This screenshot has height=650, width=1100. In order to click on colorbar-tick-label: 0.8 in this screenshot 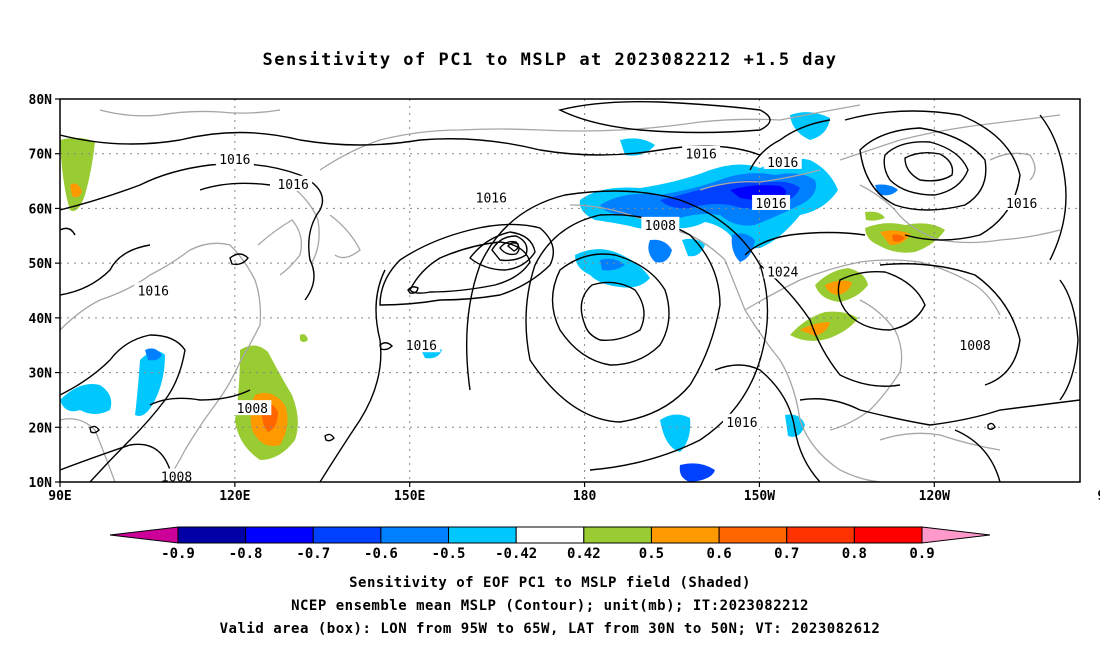, I will do `click(854, 554)`.